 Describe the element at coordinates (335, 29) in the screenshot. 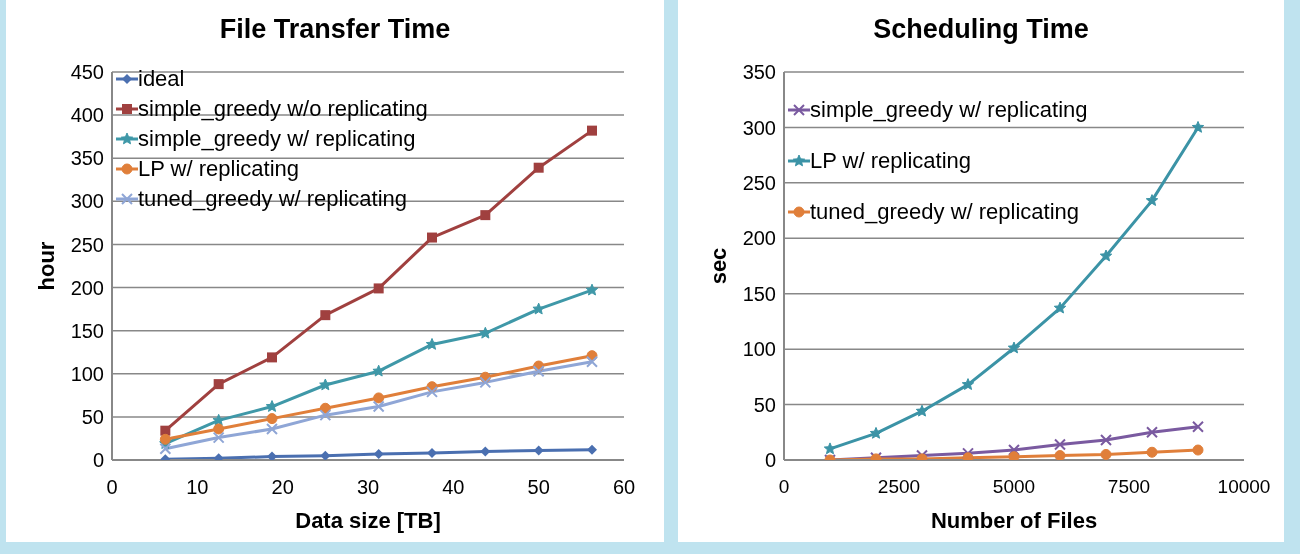

I see `chart-title: File Transfer Time` at that location.